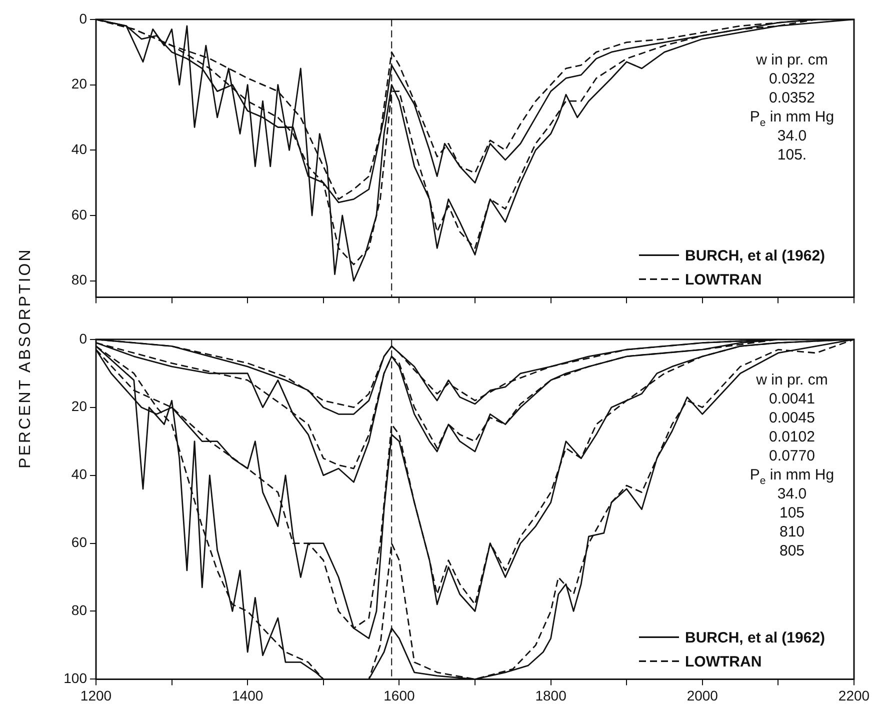 Image resolution: width=884 pixels, height=728 pixels. I want to click on annotation: 805, so click(792, 551).